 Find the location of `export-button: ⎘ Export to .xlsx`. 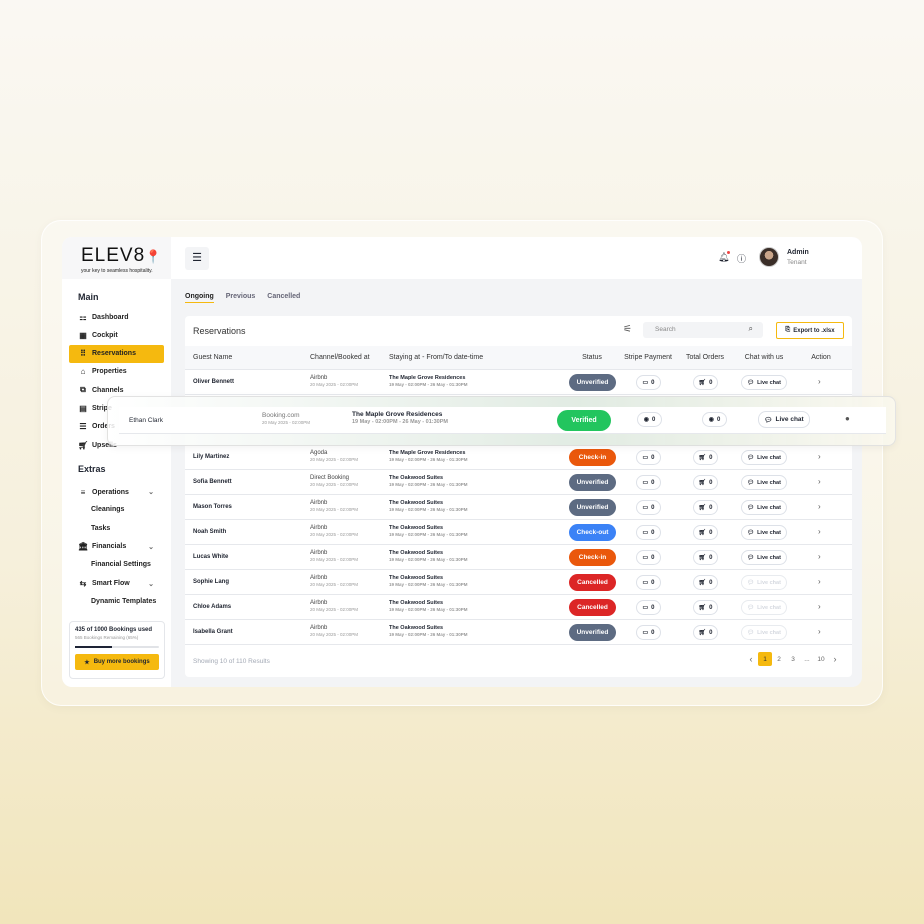

export-button: ⎘ Export to .xlsx is located at coordinates (810, 330).